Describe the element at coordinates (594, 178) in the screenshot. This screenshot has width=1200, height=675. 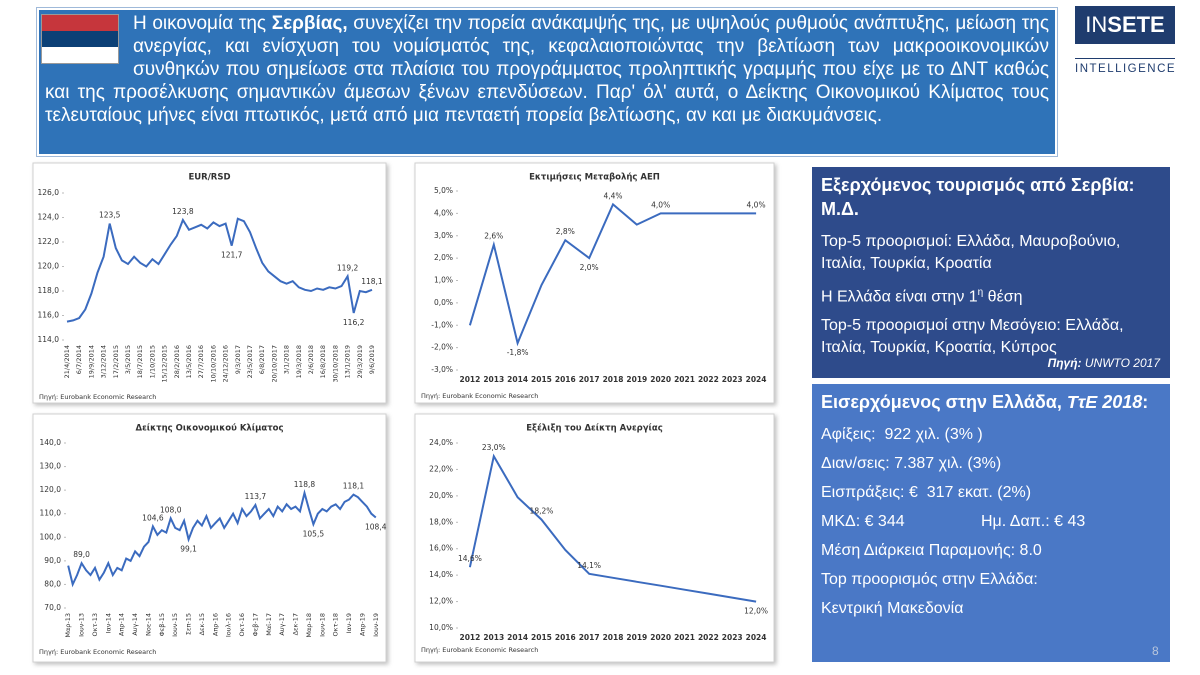
I see `chart-title: Εκτιμήσεις Μεταβολής ΑΕΠ` at that location.